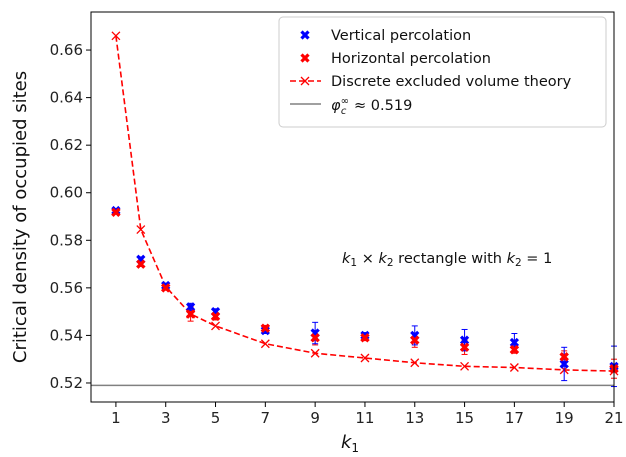 Image resolution: width=626 pixels, height=457 pixels. What do you see at coordinates (364, 418) in the screenshot?
I see `x-tick-label: 11` at bounding box center [364, 418].